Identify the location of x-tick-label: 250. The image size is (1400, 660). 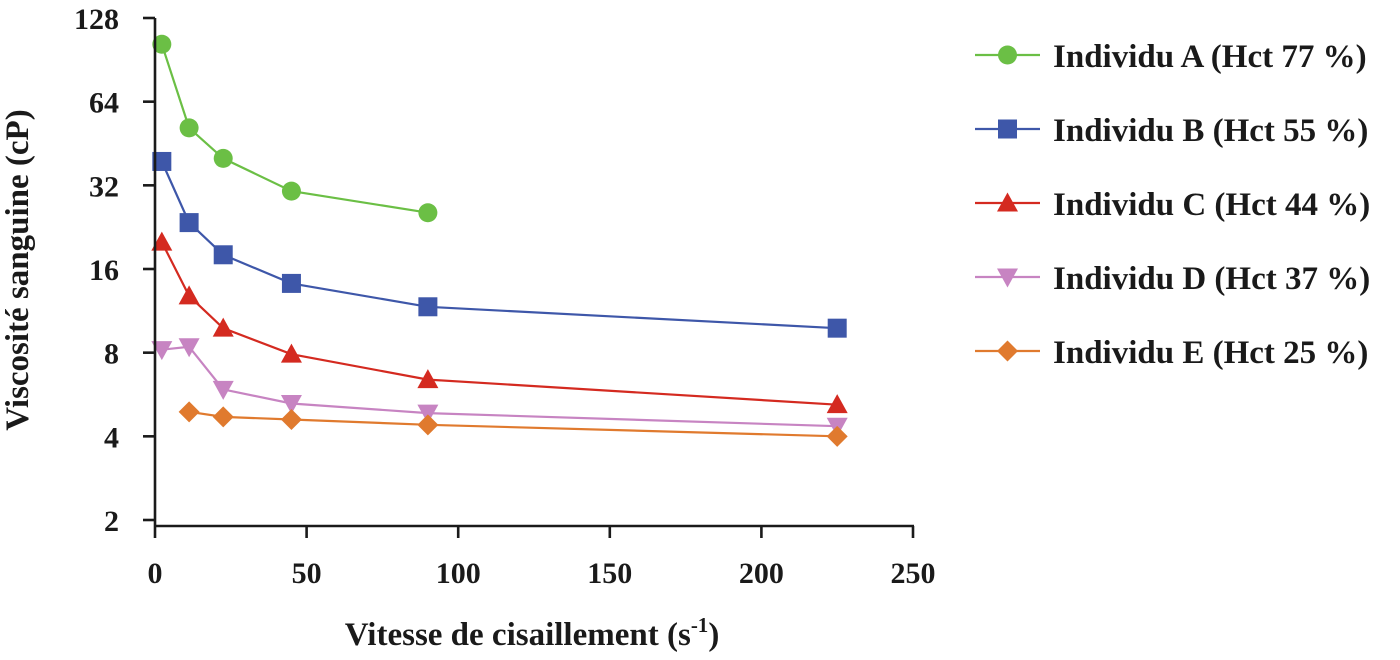
(913, 573).